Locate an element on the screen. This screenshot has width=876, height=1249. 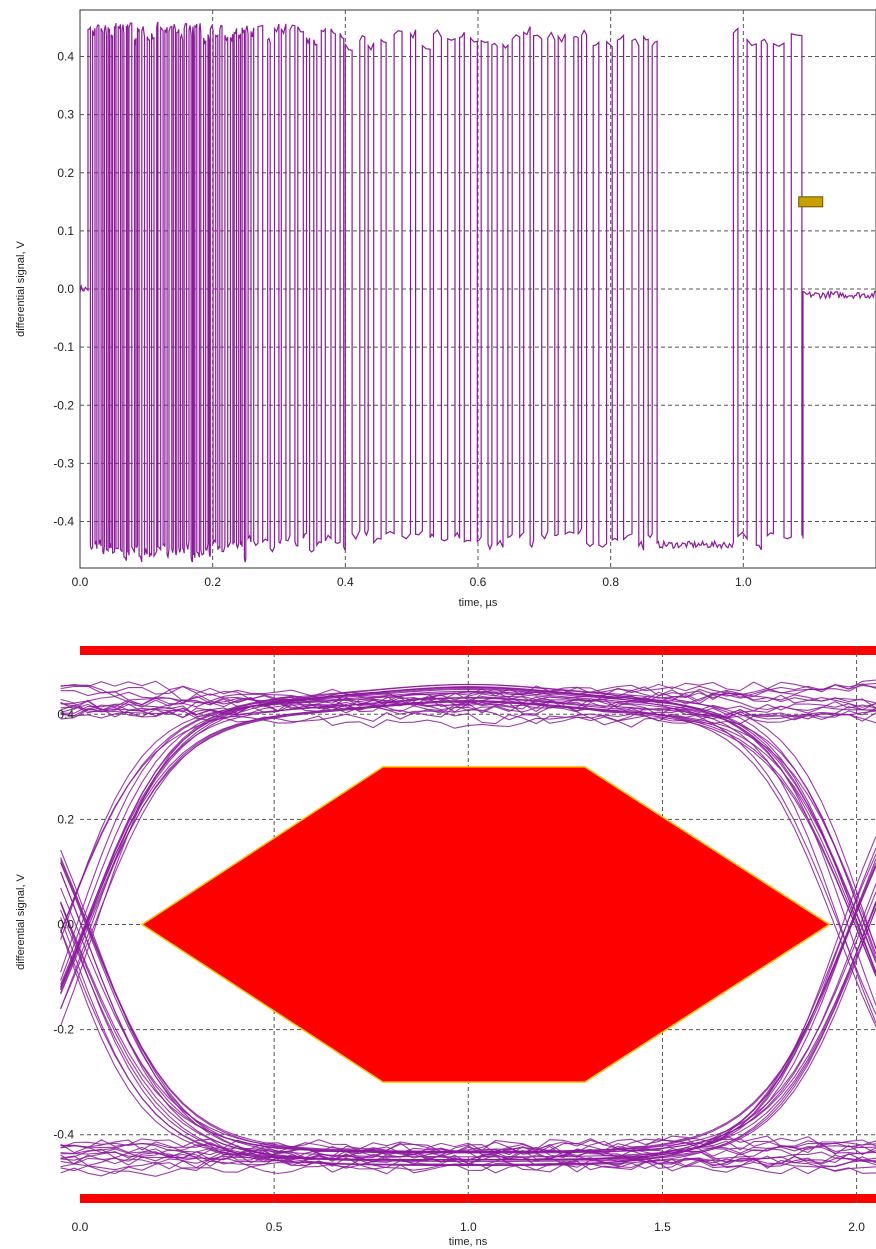
x-tick-label: 1.5 is located at coordinates (662, 1227).